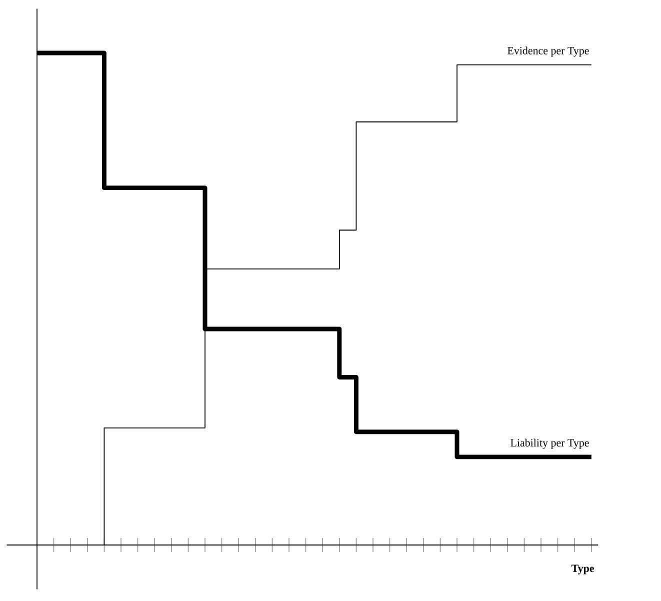  I want to click on series-label: Evidence per Type, so click(548, 51).